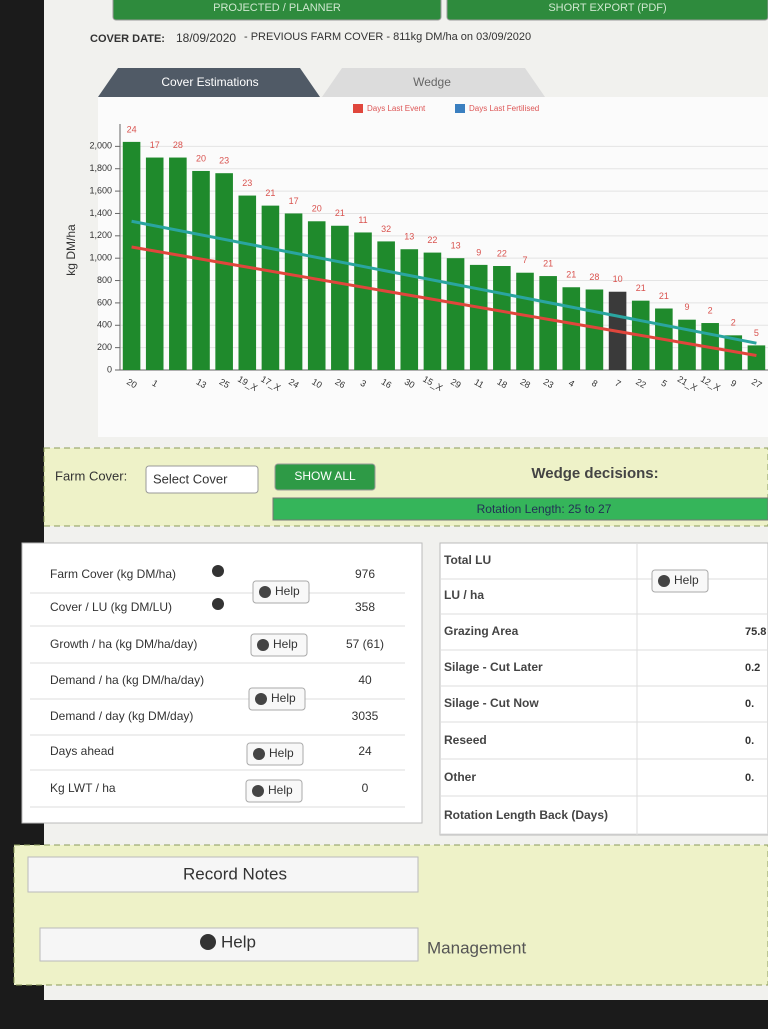 The image size is (768, 1029). What do you see at coordinates (100, 190) in the screenshot?
I see `y-tick-label: 1,600` at bounding box center [100, 190].